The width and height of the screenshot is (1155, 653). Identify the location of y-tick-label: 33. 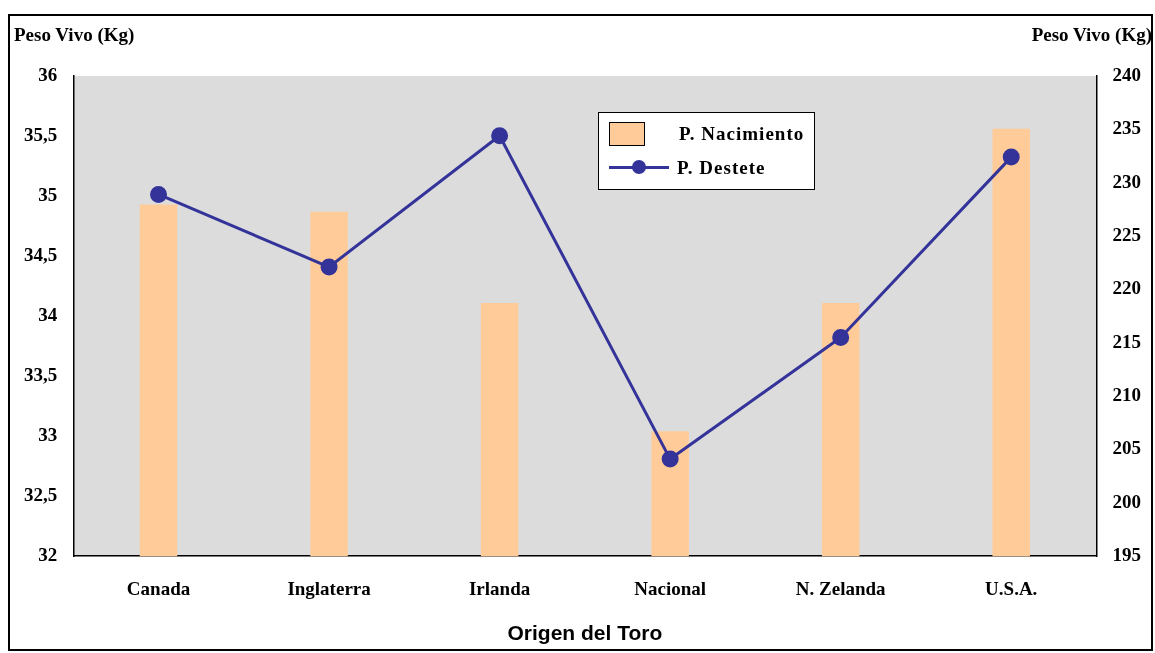
(48, 435).